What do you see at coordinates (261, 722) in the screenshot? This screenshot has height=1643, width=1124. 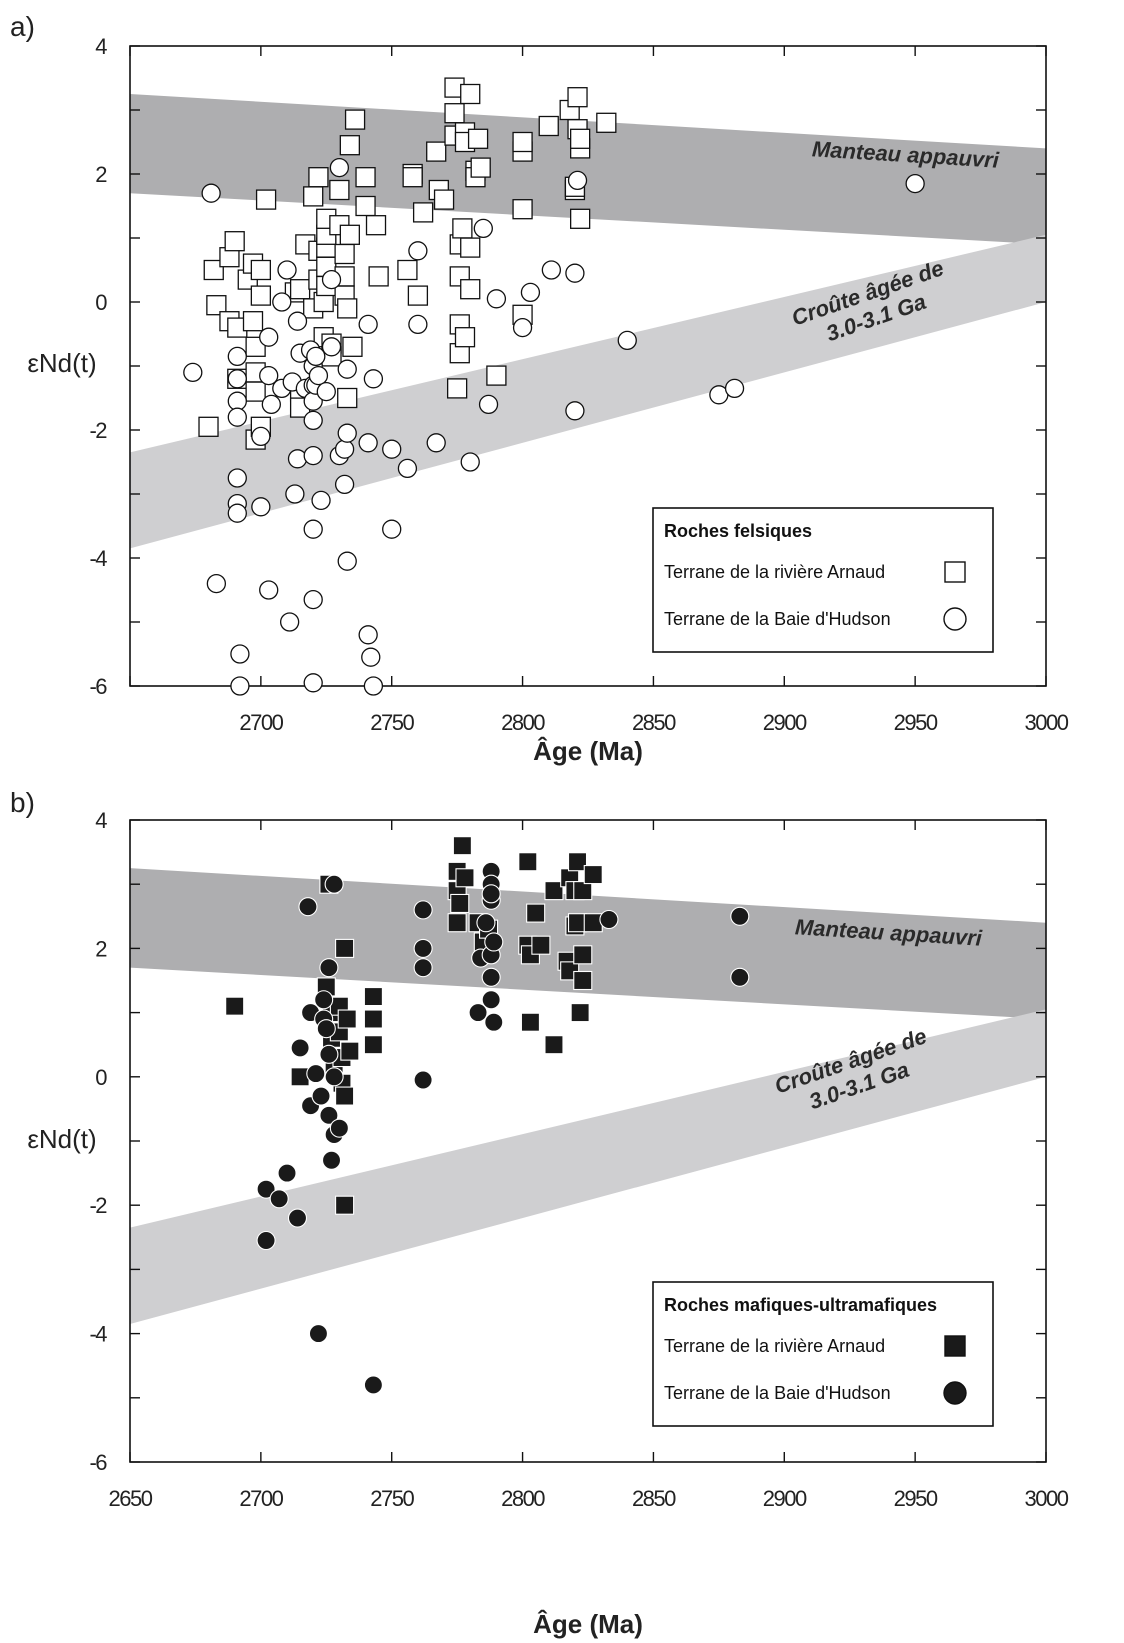 I see `x-tick-label: 2700` at bounding box center [261, 722].